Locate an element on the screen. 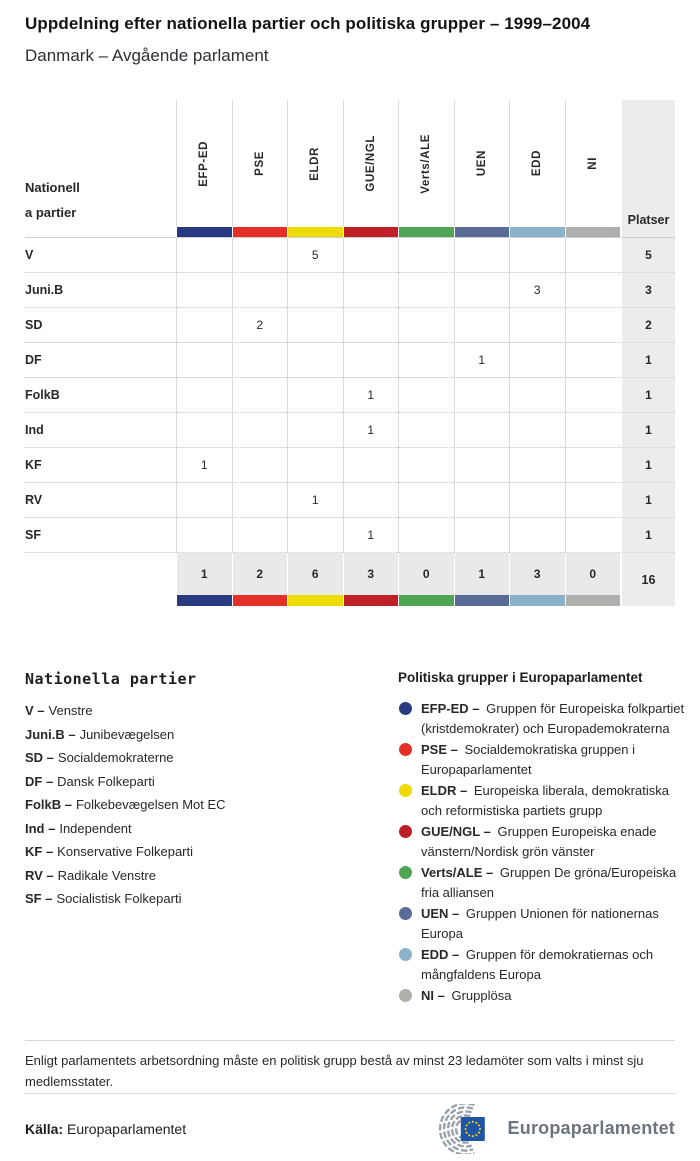 The height and width of the screenshot is (1161, 700). group-abbr: UEN – is located at coordinates (440, 913).